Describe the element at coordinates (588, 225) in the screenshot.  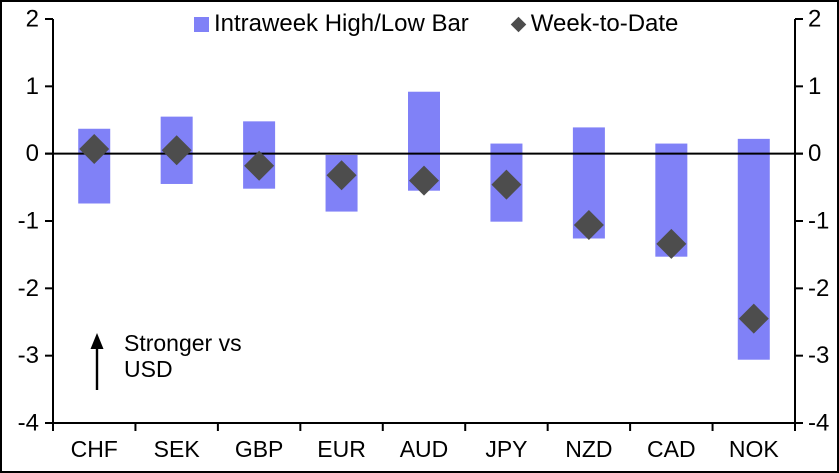
I see `week-to-date-marker-NZD` at that location.